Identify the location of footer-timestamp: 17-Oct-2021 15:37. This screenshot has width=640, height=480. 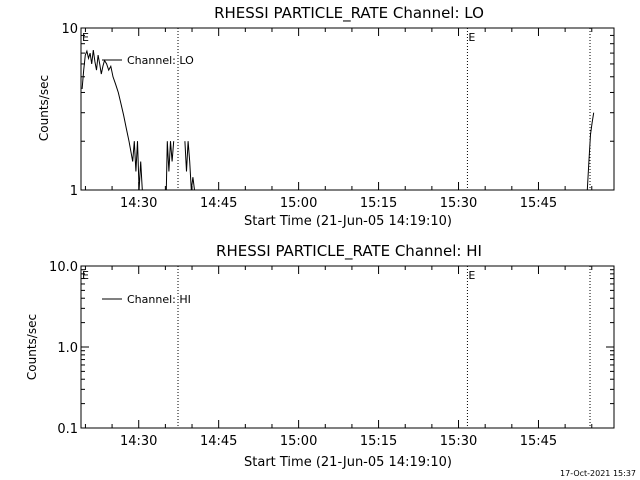
(598, 473).